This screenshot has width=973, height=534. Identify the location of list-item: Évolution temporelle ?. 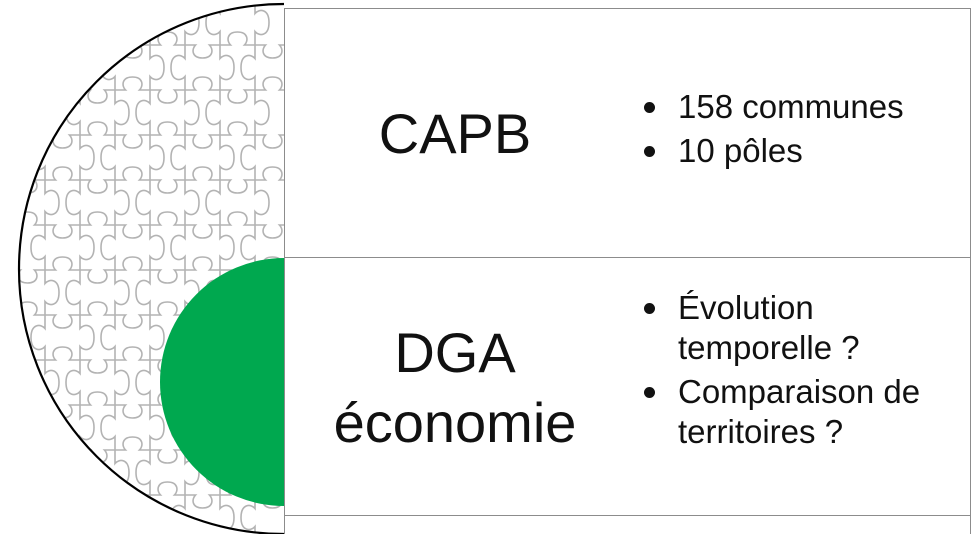
(801, 328).